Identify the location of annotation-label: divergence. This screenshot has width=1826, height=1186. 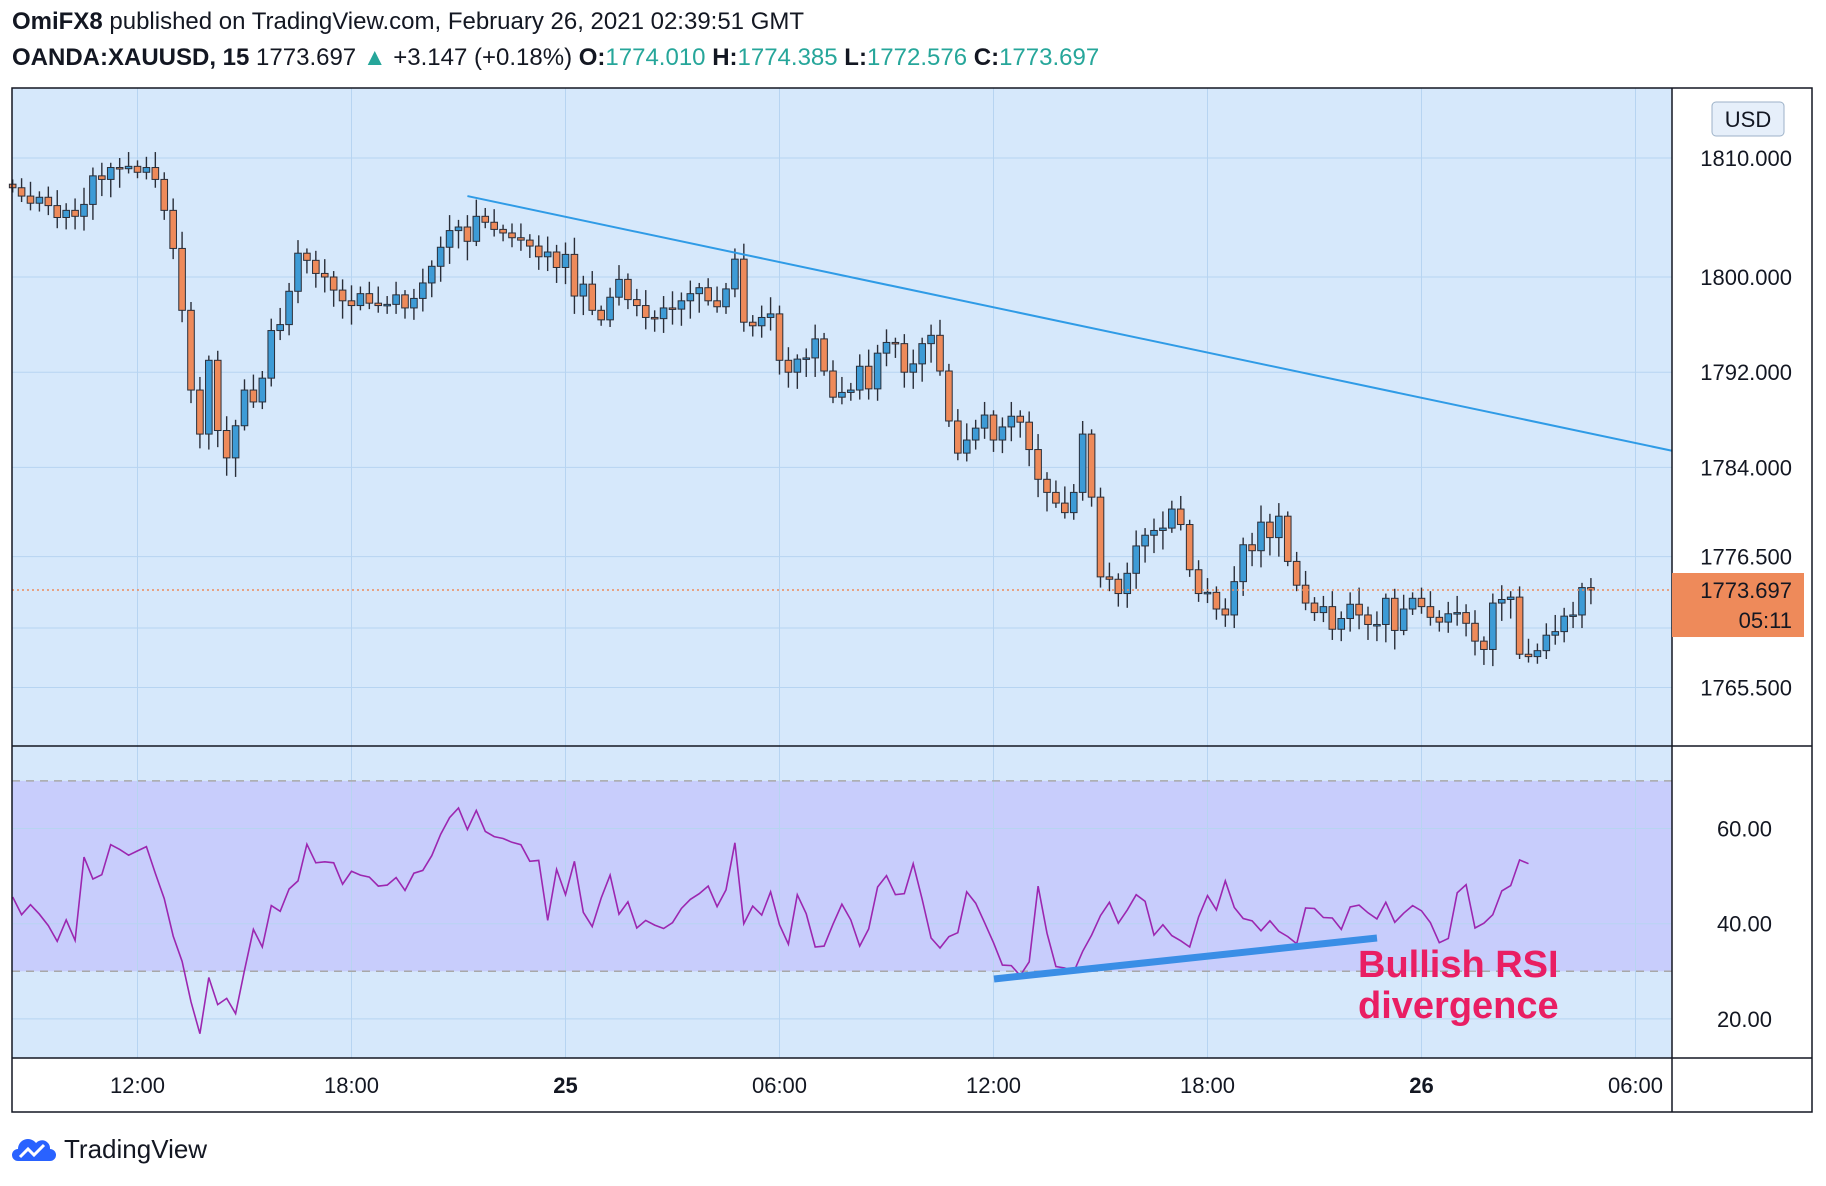
(1458, 1006).